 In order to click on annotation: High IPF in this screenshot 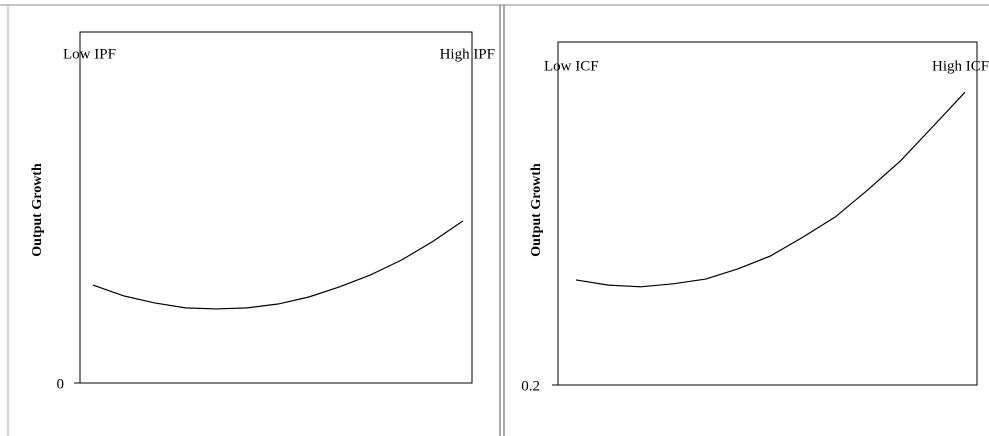, I will do `click(467, 54)`.